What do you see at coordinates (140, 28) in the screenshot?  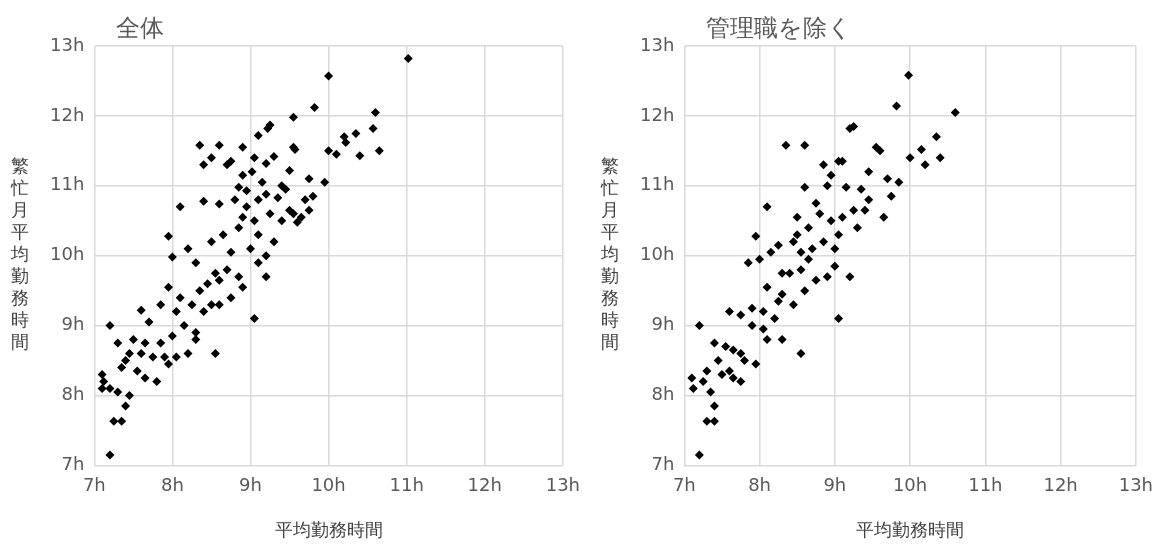 I see `chart-title: 全体` at bounding box center [140, 28].